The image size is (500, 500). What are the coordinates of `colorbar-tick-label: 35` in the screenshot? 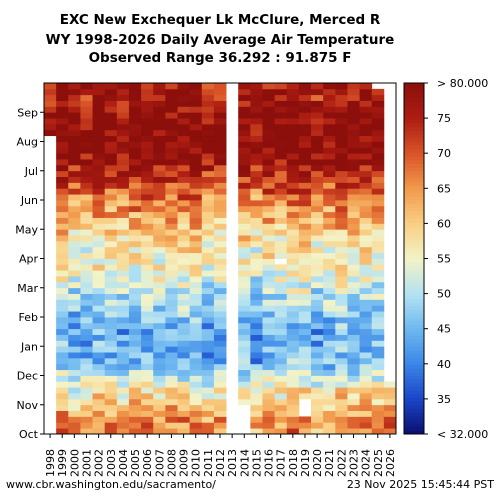 It's located at (444, 399).